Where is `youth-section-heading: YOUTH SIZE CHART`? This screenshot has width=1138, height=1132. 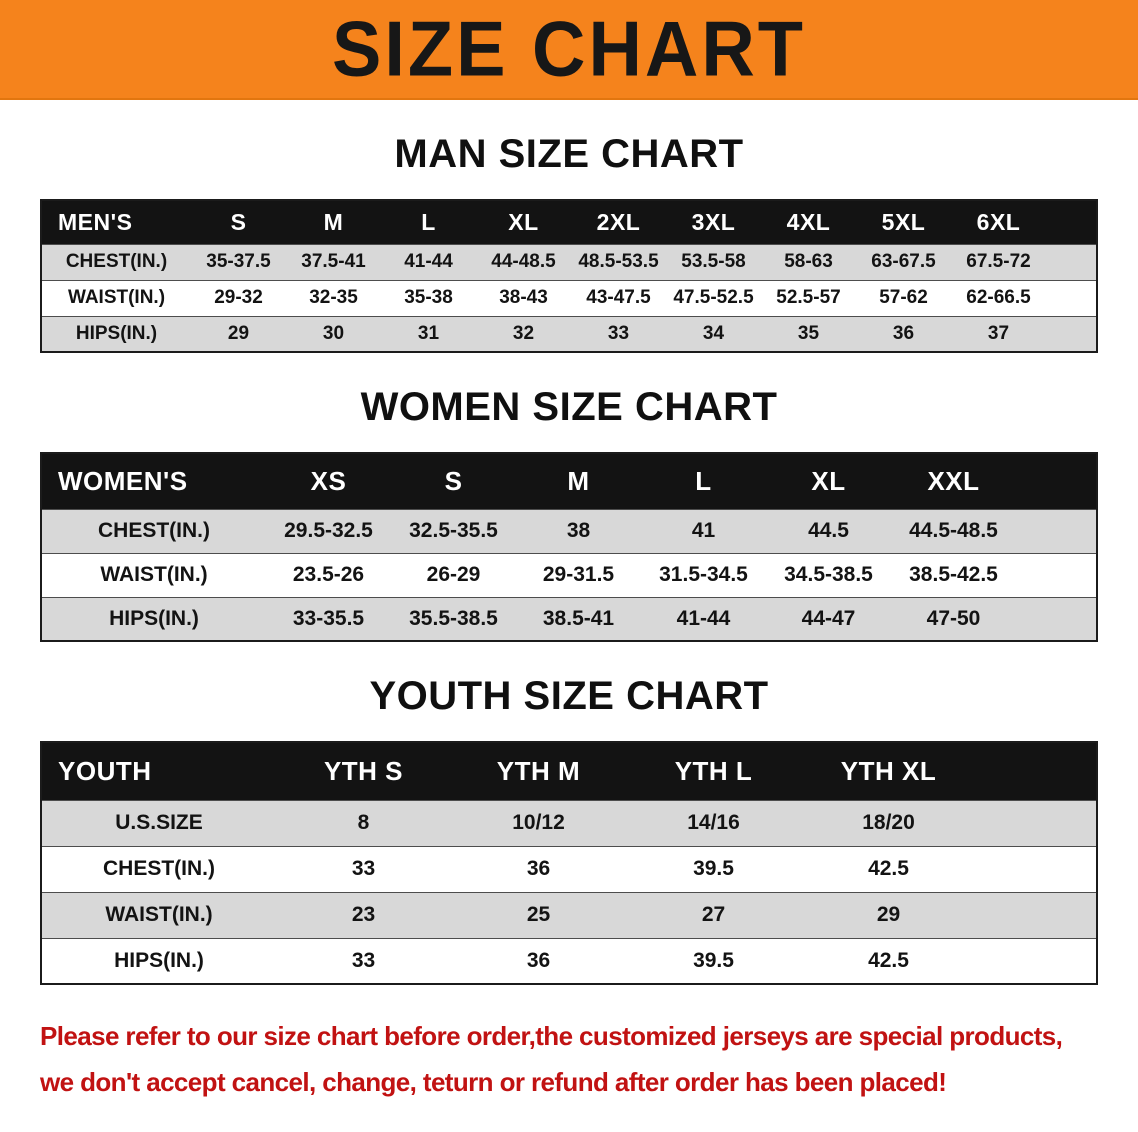 youth-section-heading: YOUTH SIZE CHART is located at coordinates (569, 696).